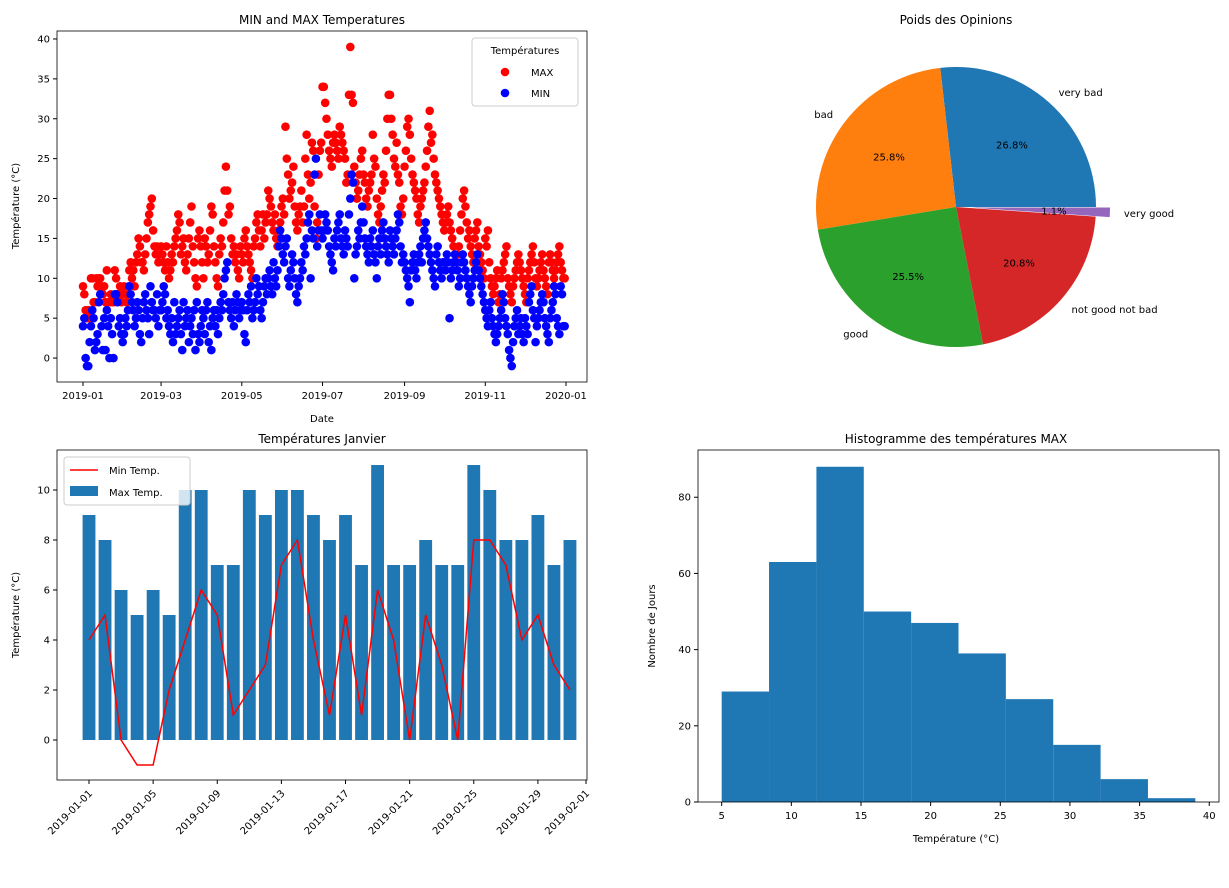  What do you see at coordinates (1012, 145) in the screenshot?
I see `pie-pct-very-bad: 26.8%` at bounding box center [1012, 145].